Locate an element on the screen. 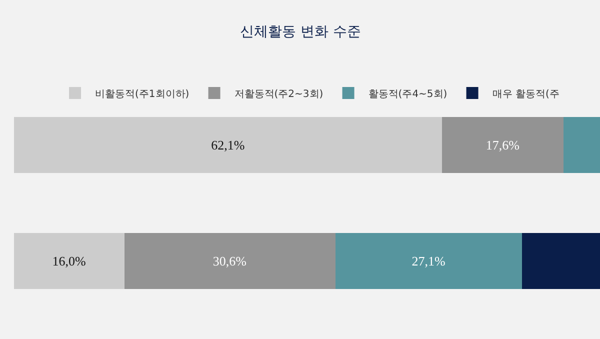 The height and width of the screenshot is (339, 600). legend-label: 활동적(주4~5회) is located at coordinates (408, 94).